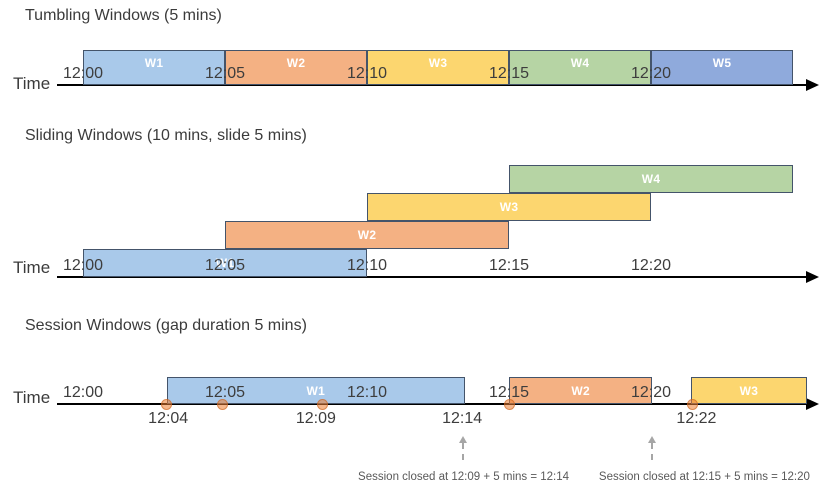 This screenshot has height=498, width=829. Describe the element at coordinates (651, 73) in the screenshot. I see `tumbling-tick-1220: 12:20` at that location.